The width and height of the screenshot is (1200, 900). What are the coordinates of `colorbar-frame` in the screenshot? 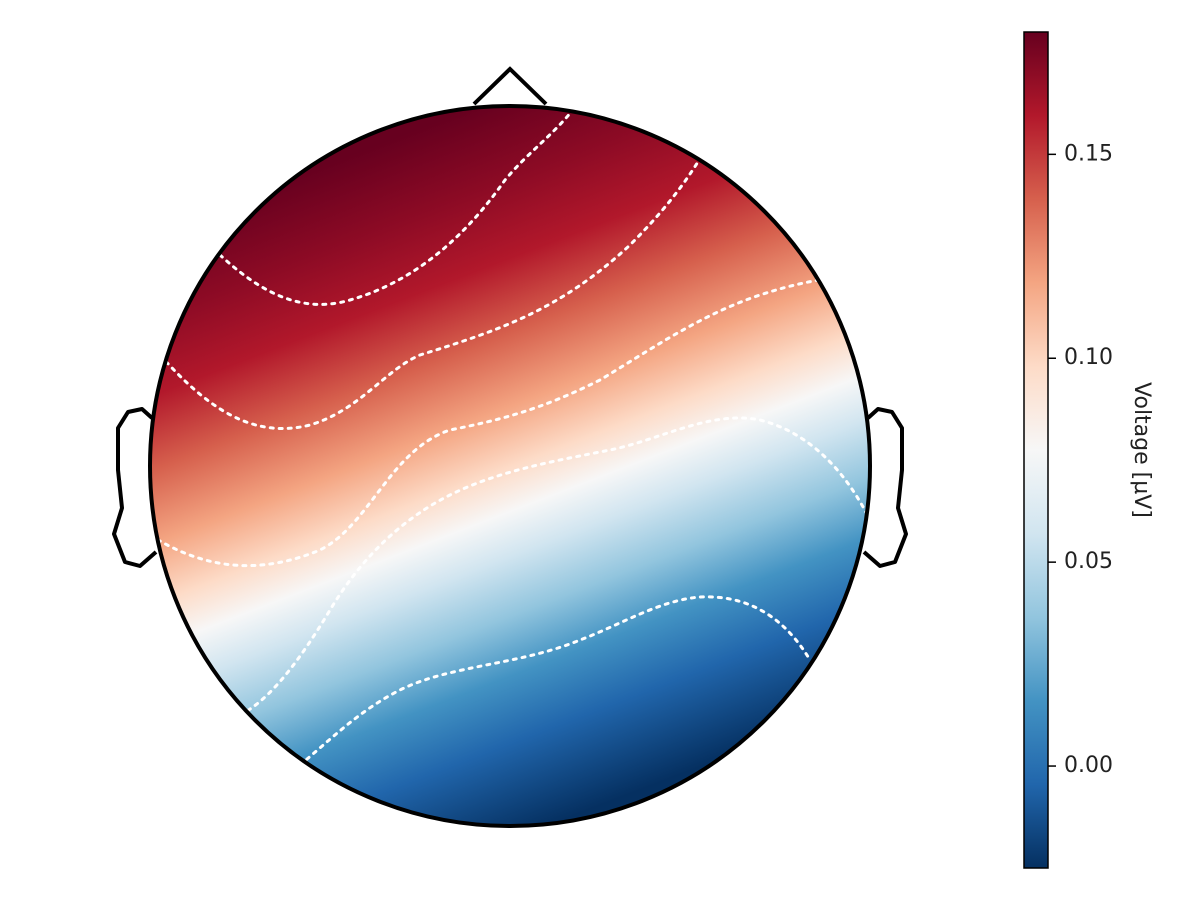 It's located at (1036, 450).